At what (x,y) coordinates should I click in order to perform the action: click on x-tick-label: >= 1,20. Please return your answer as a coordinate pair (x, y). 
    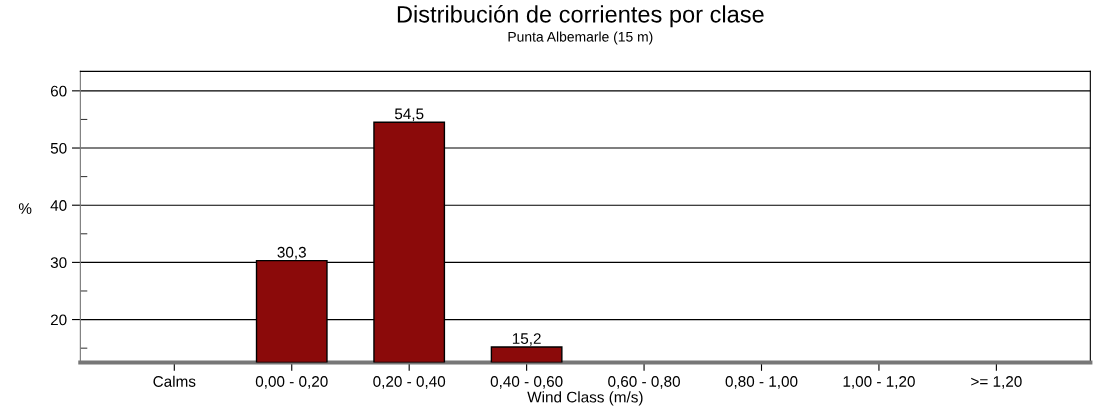
    Looking at the image, I should click on (996, 382).